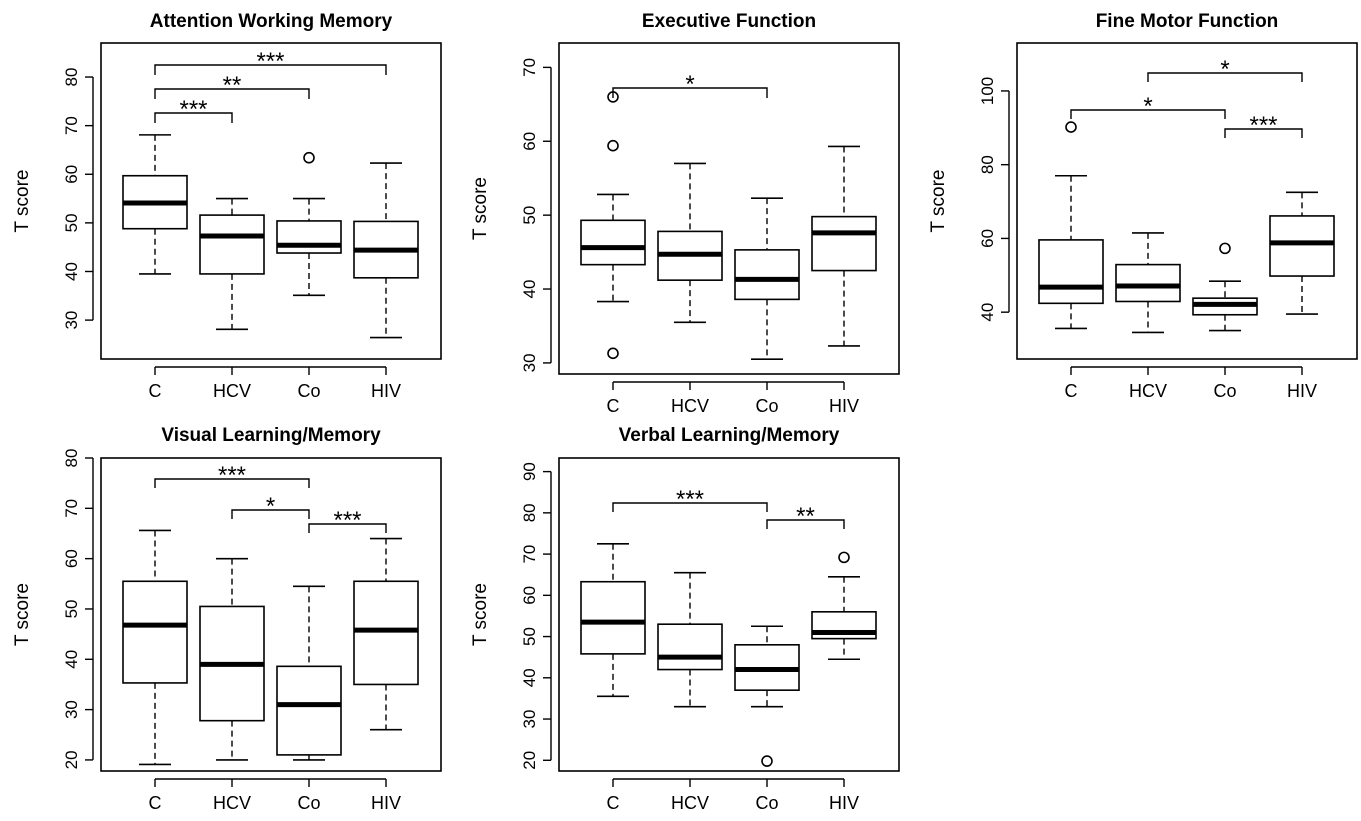  What do you see at coordinates (1187, 21) in the screenshot?
I see `panel-title: Fine Motor Function` at bounding box center [1187, 21].